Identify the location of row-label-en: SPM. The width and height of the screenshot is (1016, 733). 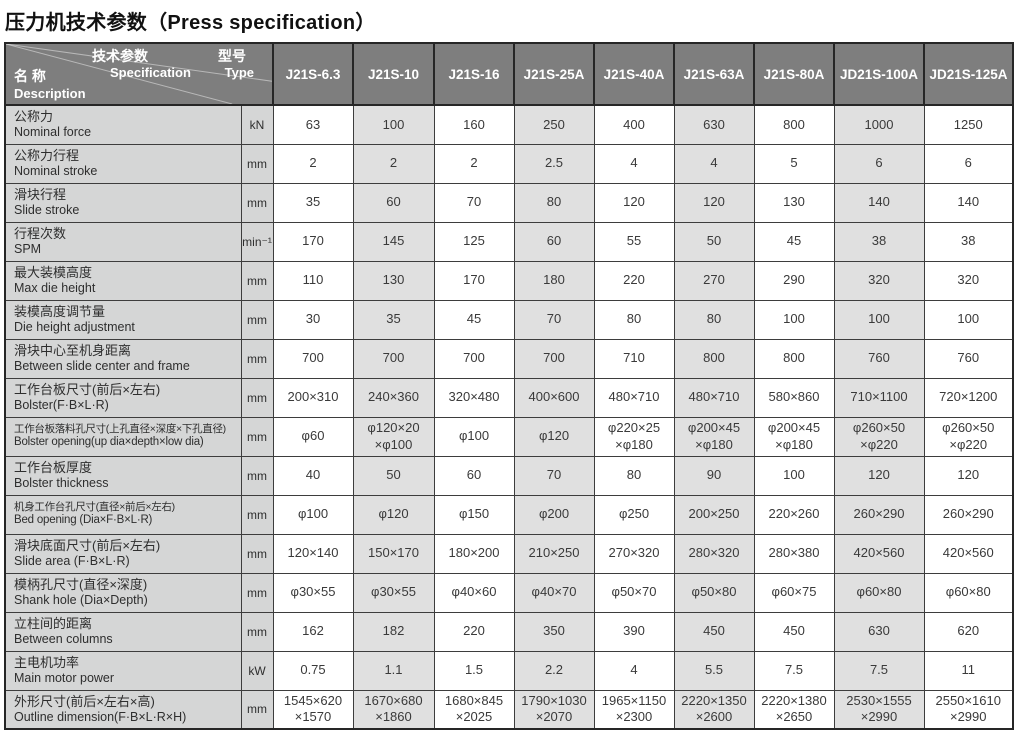
(28, 249).